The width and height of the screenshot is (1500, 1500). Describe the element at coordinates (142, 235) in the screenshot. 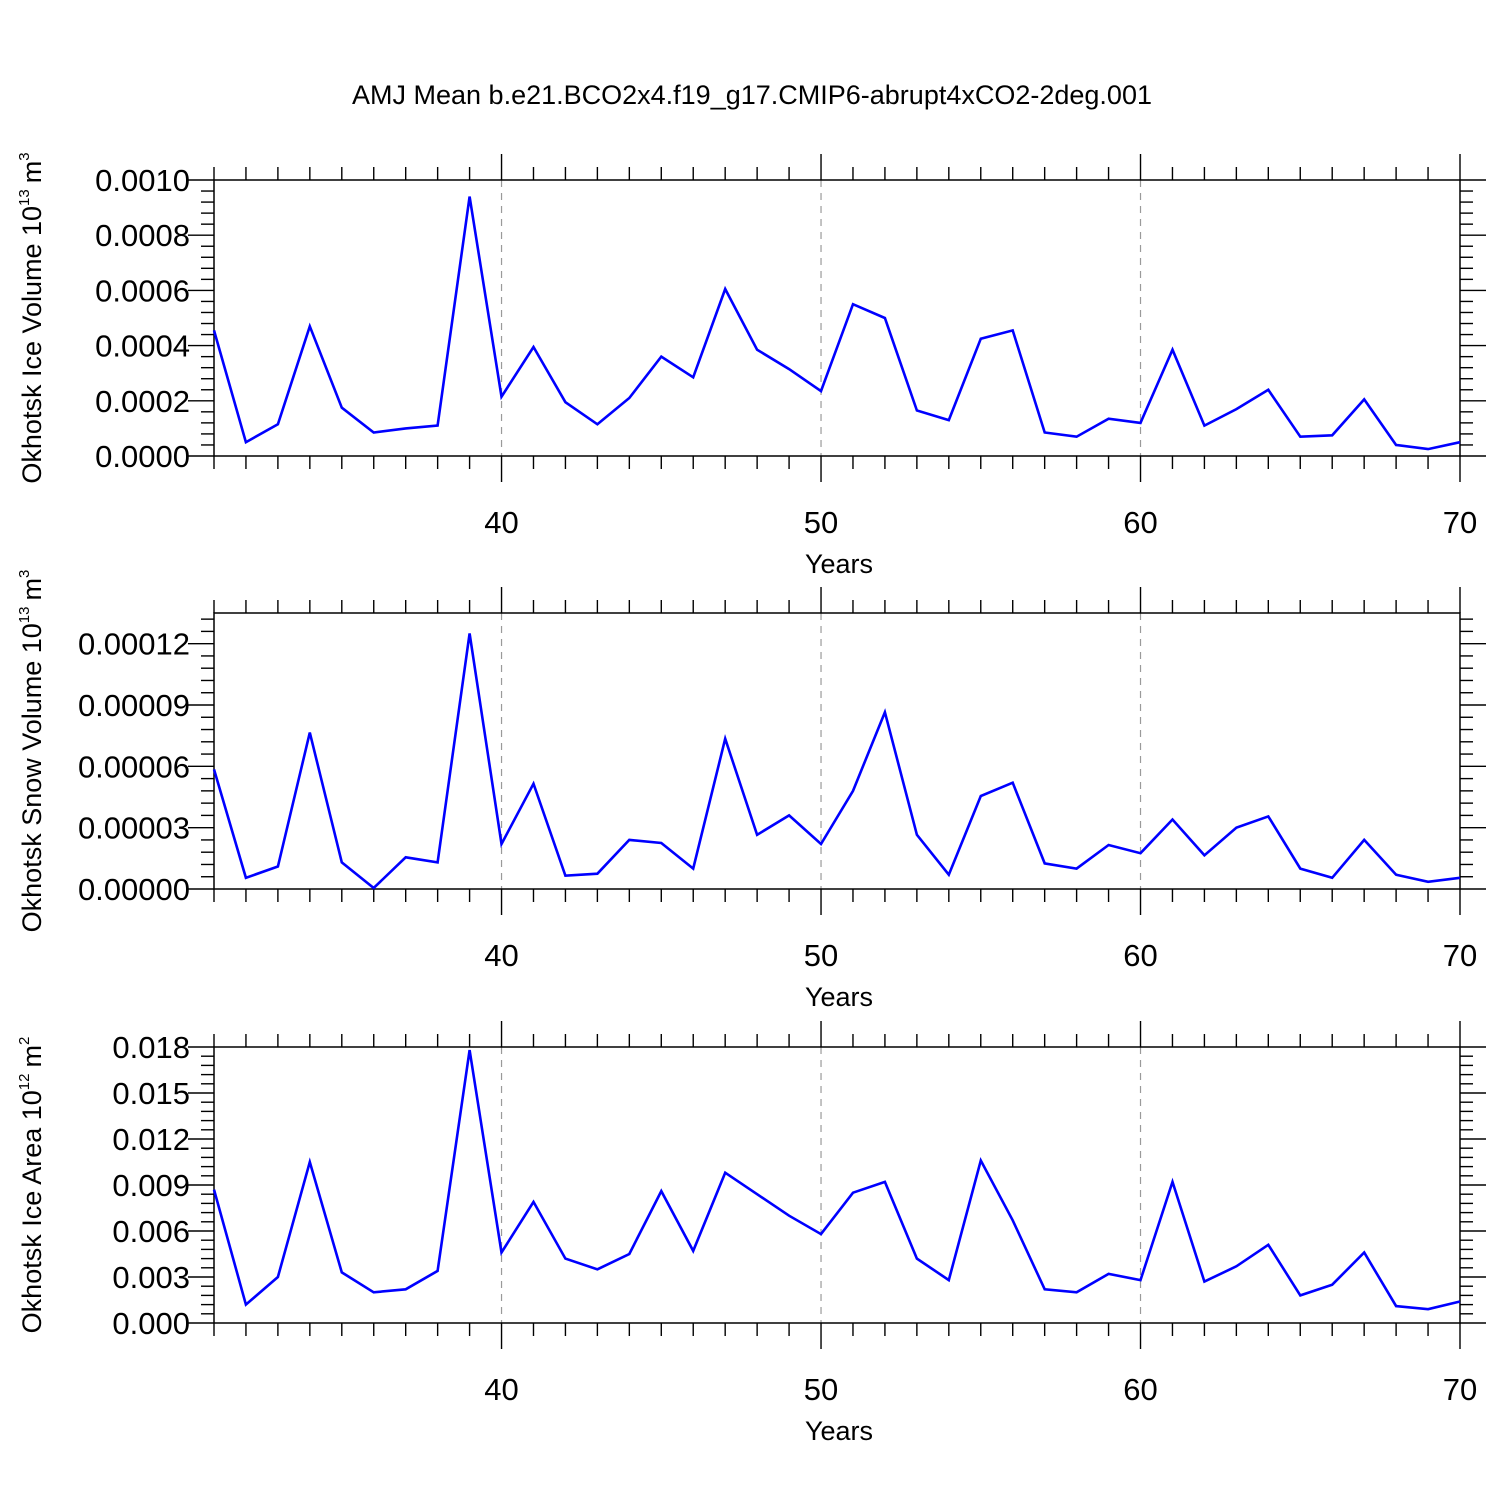

I see `y-tick-label: 0.0008` at that location.